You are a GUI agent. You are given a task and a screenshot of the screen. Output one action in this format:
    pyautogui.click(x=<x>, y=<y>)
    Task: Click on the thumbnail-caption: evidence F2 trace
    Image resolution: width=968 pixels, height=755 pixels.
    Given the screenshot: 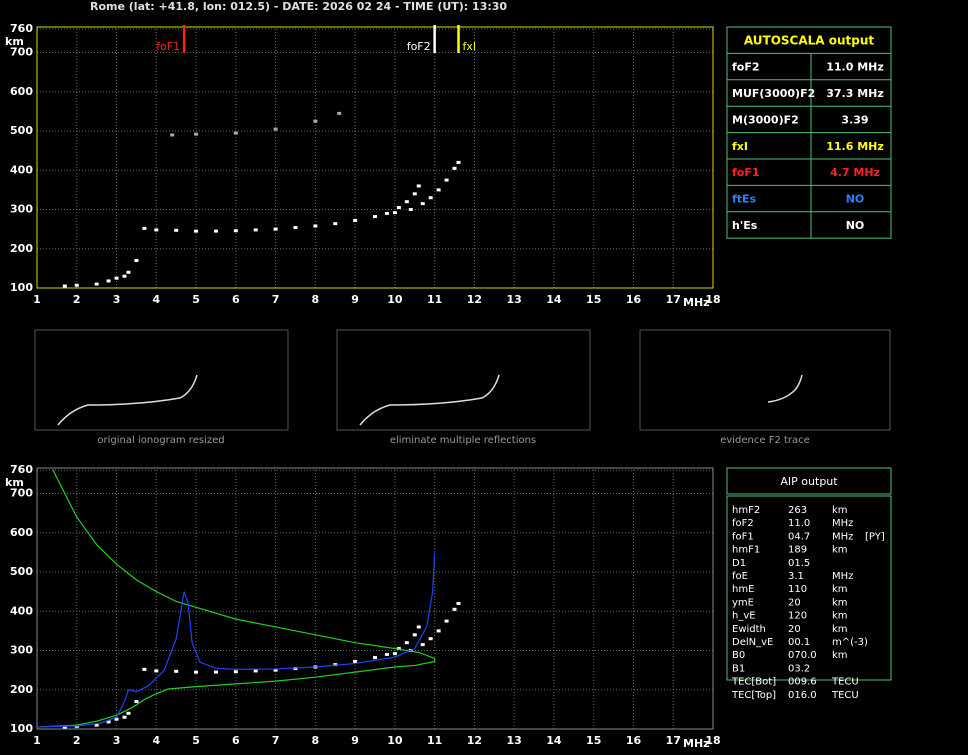 What is the action you would take?
    pyautogui.click(x=765, y=440)
    